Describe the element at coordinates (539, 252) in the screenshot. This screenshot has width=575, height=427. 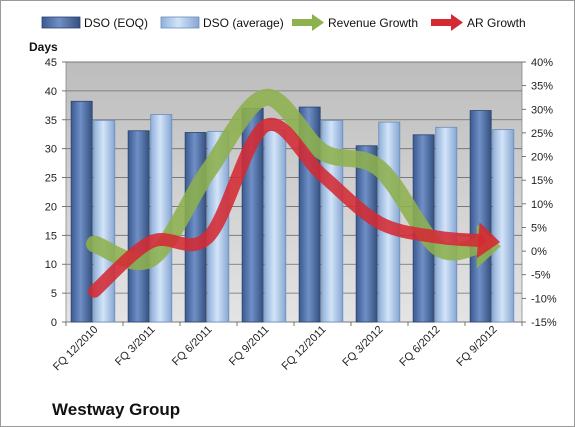
I see `right-tick-label: 0%` at that location.